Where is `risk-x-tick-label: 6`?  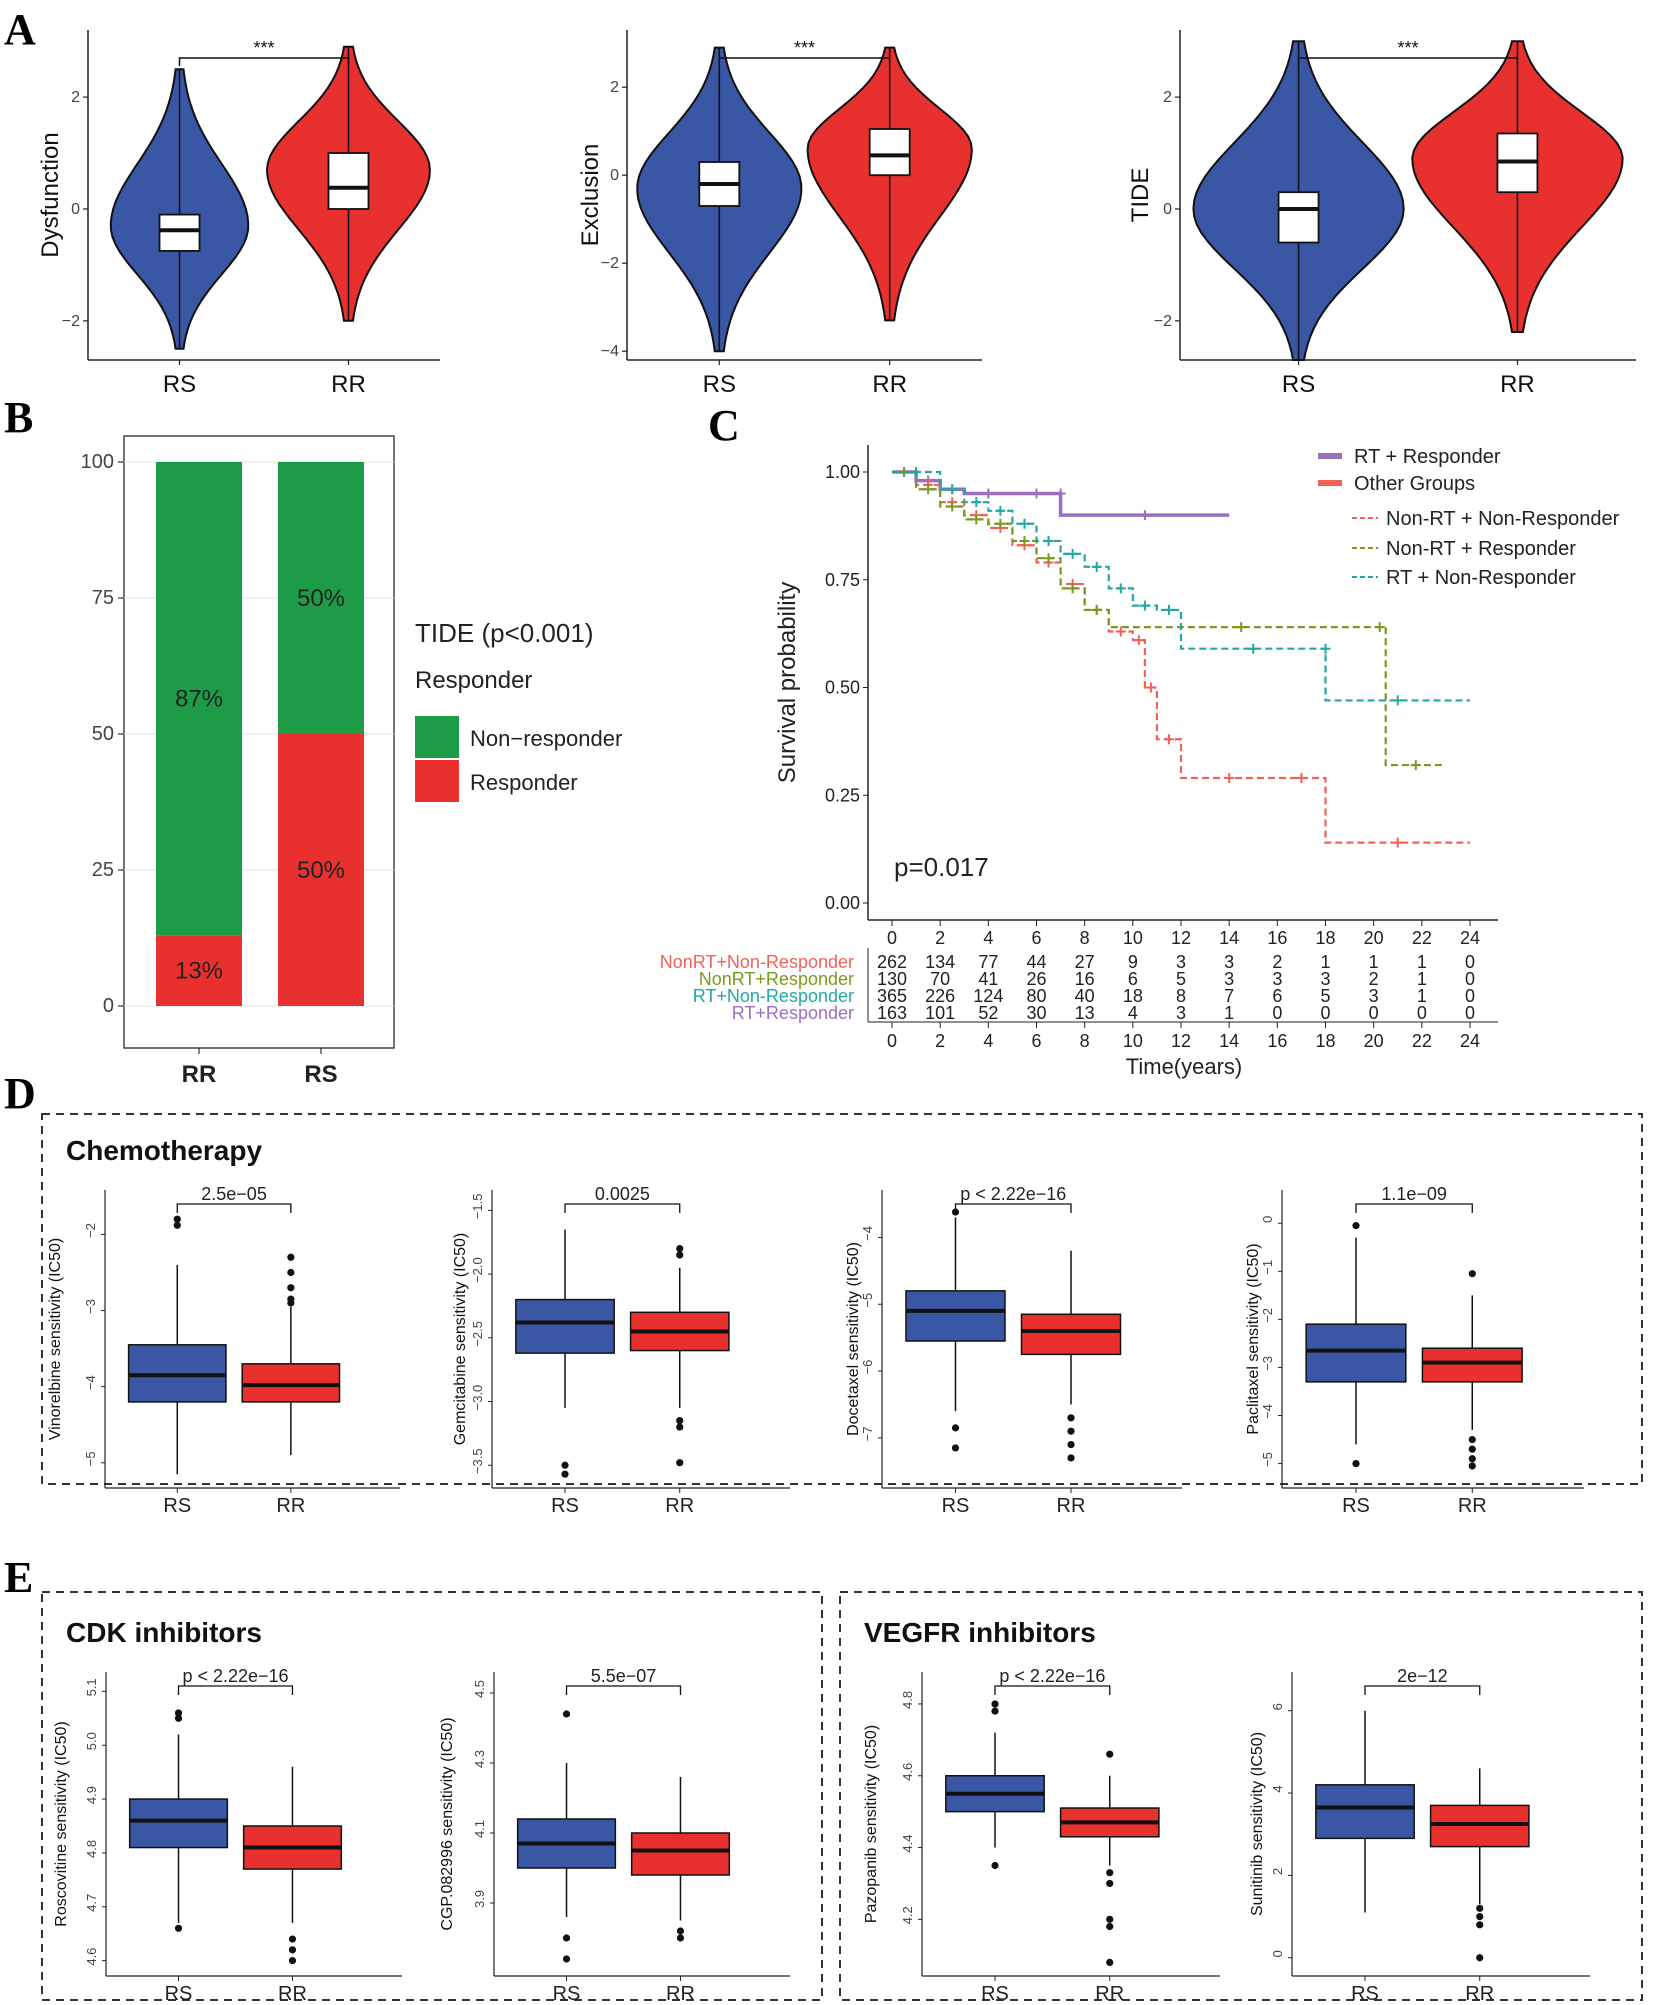
risk-x-tick-label: 6 is located at coordinates (1036, 1041).